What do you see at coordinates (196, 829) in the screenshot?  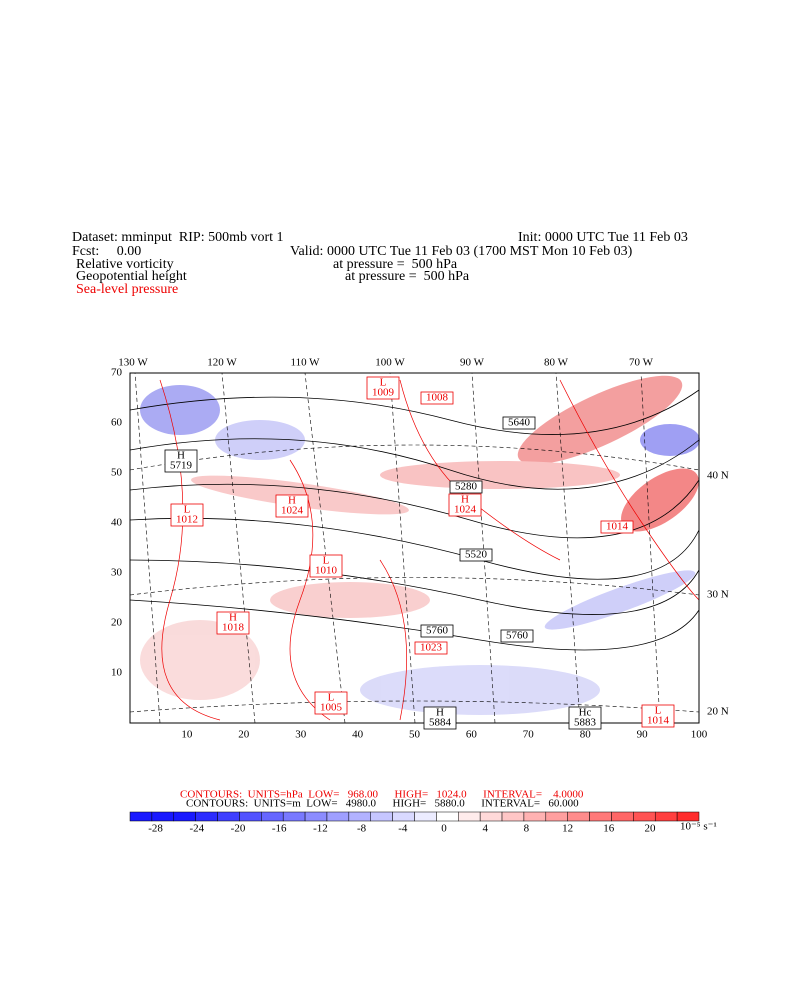 I see `colorbar-label: -24` at bounding box center [196, 829].